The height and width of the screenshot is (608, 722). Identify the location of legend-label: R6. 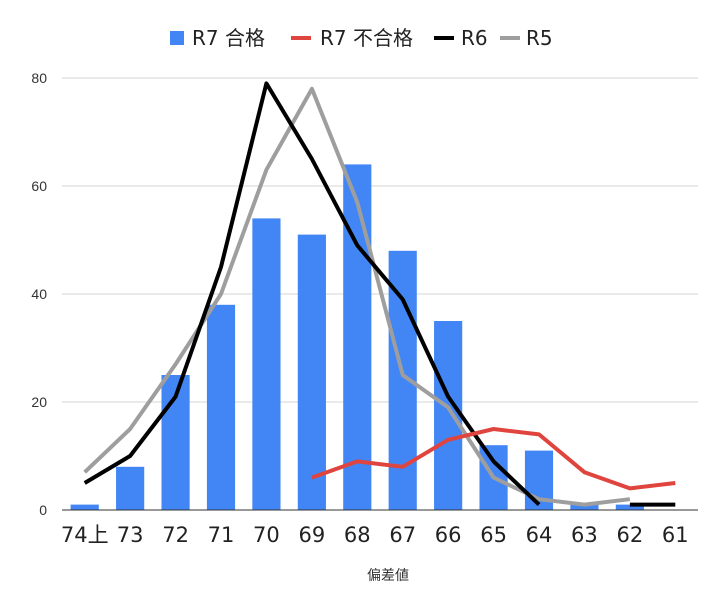
(474, 38).